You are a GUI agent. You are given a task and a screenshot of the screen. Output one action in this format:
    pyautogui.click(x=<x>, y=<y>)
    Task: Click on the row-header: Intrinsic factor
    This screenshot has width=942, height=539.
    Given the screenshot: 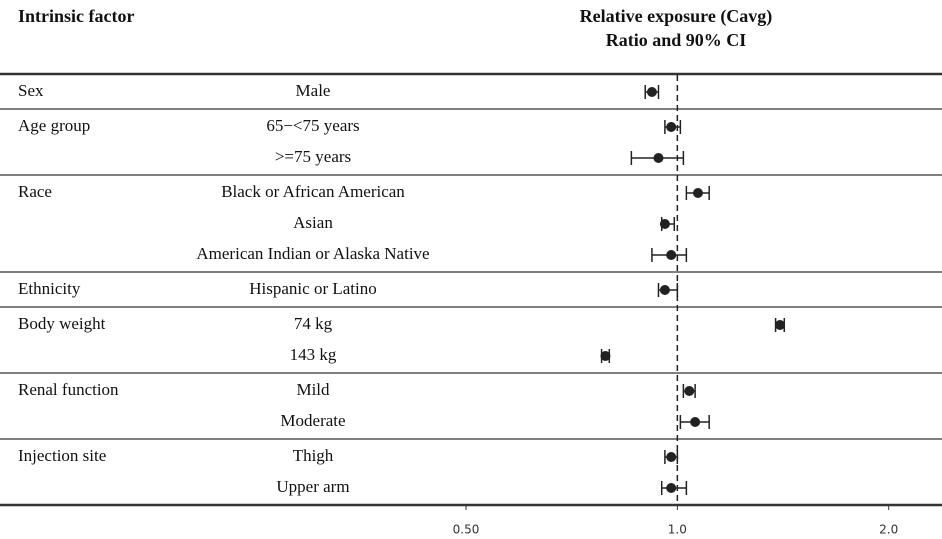 What is the action you would take?
    pyautogui.click(x=76, y=16)
    